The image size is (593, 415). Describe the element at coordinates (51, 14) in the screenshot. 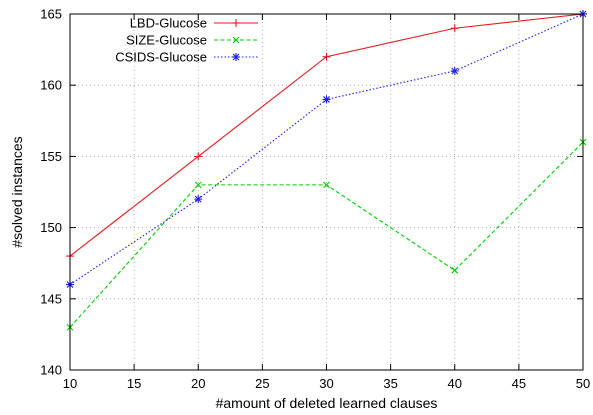

I see `y-tick-label: 165` at that location.